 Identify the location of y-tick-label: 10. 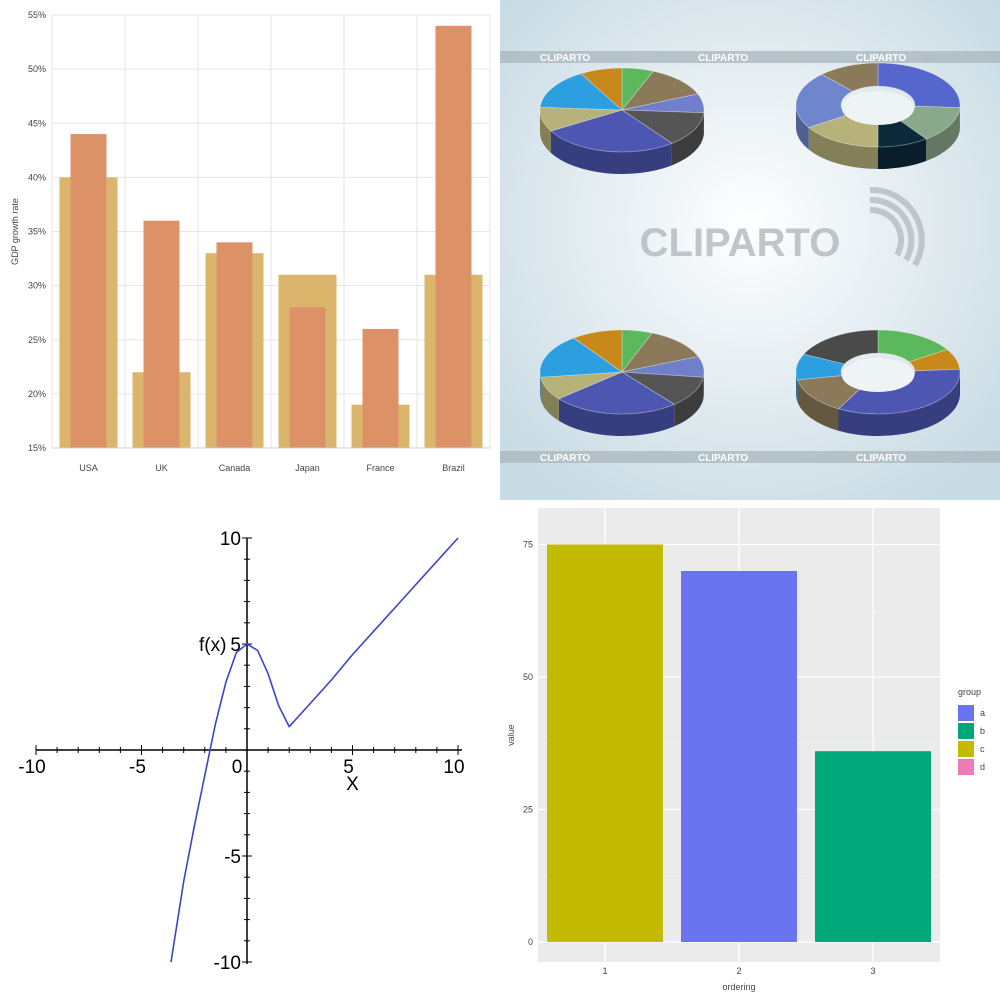
(230, 539).